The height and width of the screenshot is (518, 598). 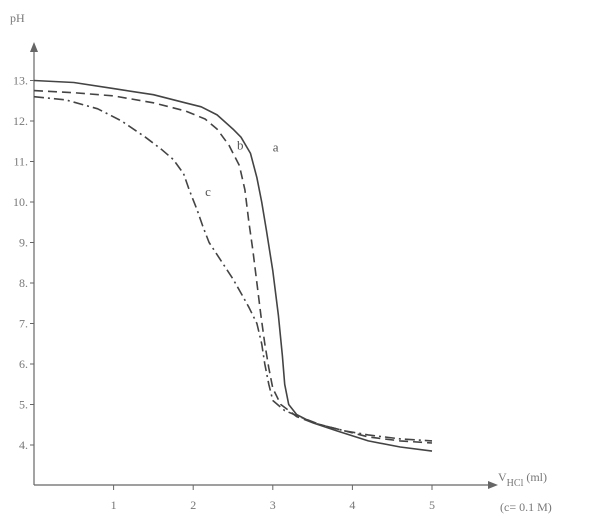 I want to click on y-tick-label-11: 11., so click(x=20, y=162).